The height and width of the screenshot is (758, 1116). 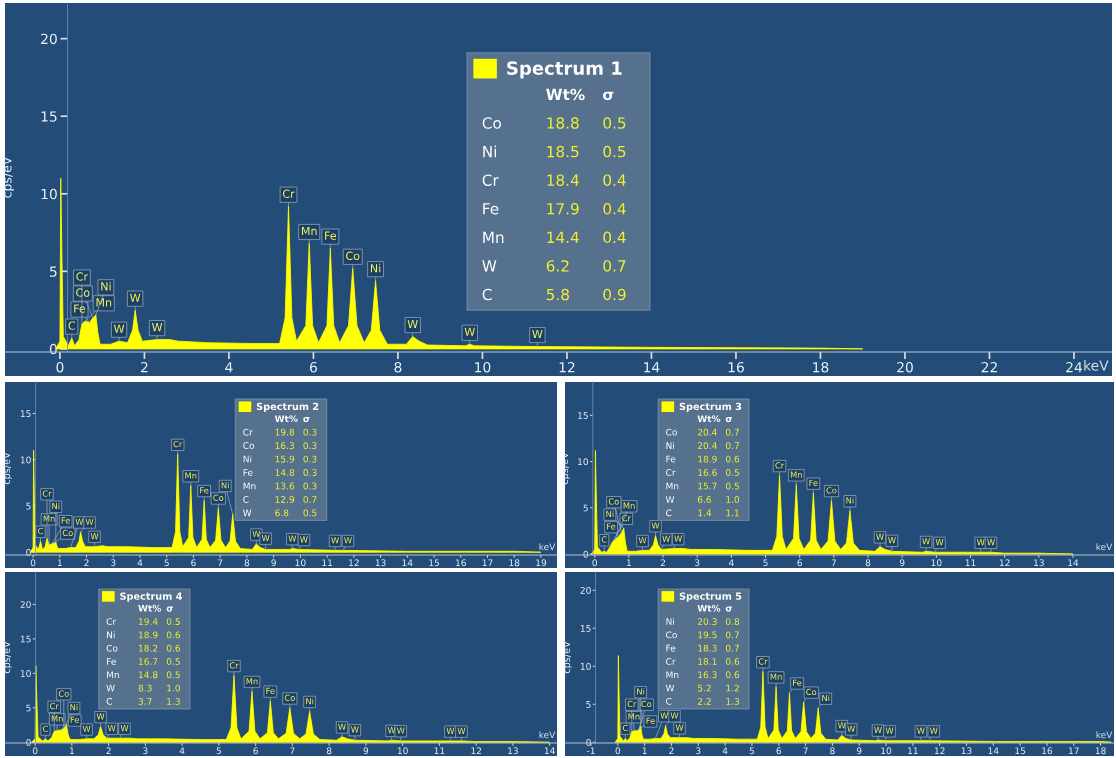 What do you see at coordinates (354, 563) in the screenshot?
I see `x-tick-label: 12` at bounding box center [354, 563].